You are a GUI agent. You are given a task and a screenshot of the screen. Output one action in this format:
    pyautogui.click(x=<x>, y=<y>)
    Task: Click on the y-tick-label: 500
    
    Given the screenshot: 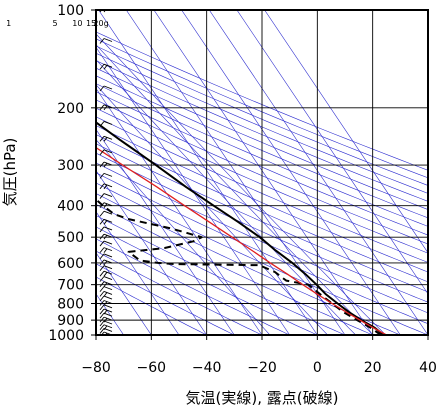 What is the action you would take?
    pyautogui.click(x=70, y=238)
    